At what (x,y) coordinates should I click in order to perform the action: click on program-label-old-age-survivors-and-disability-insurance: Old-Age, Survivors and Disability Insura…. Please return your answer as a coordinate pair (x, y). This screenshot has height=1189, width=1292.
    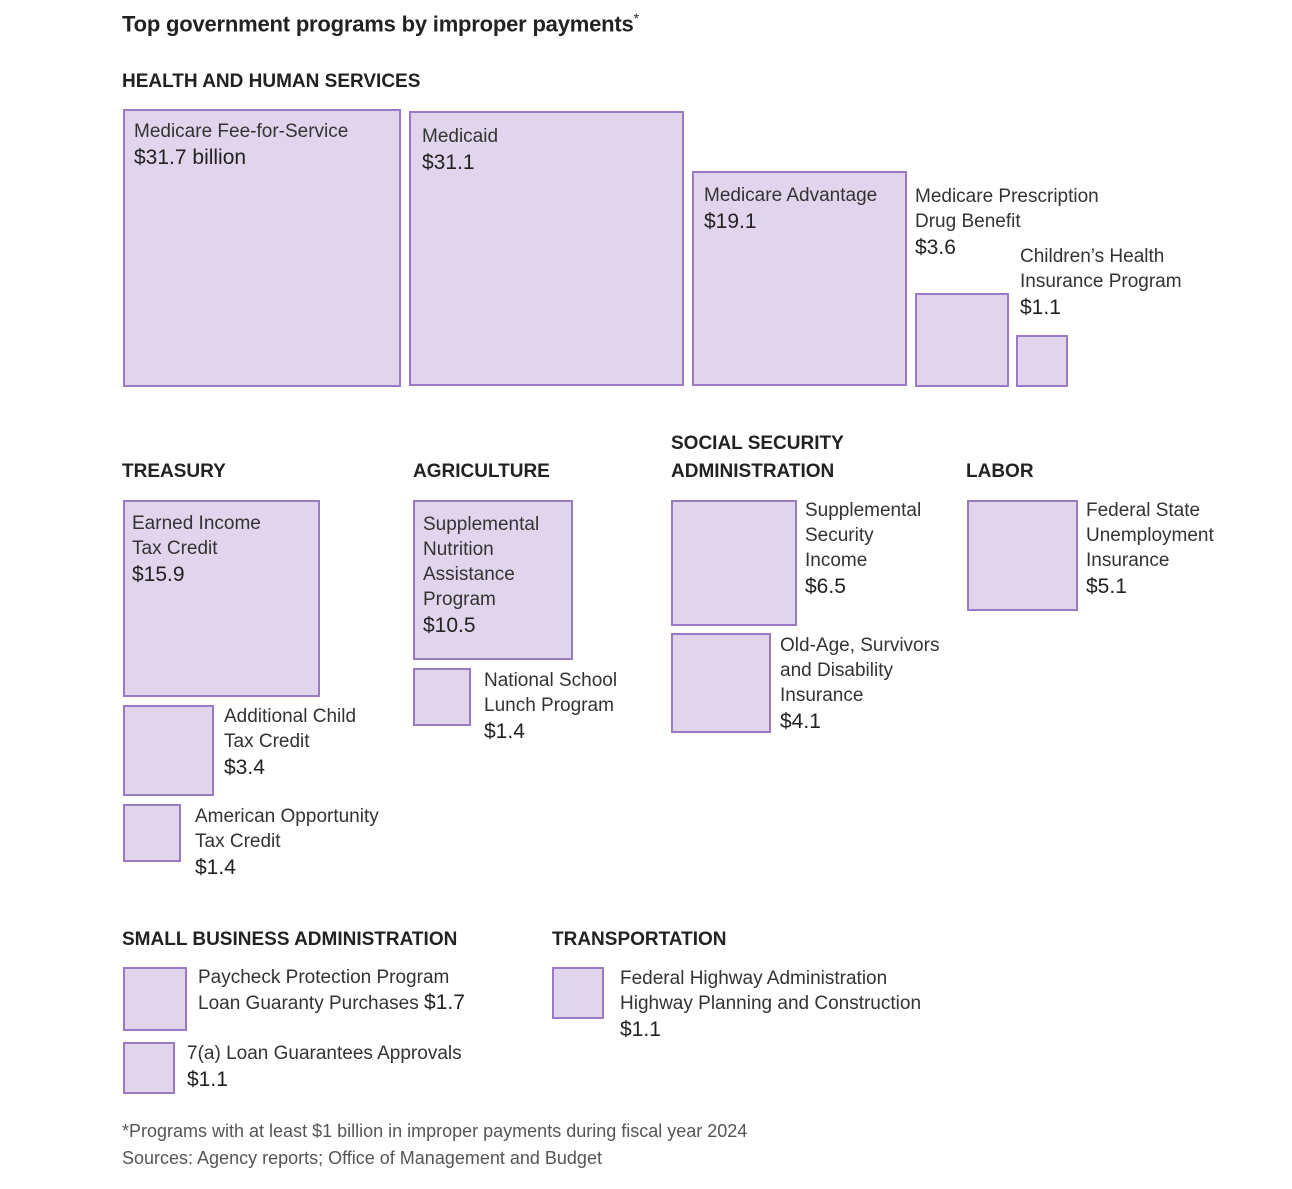
    Looking at the image, I should click on (859, 684).